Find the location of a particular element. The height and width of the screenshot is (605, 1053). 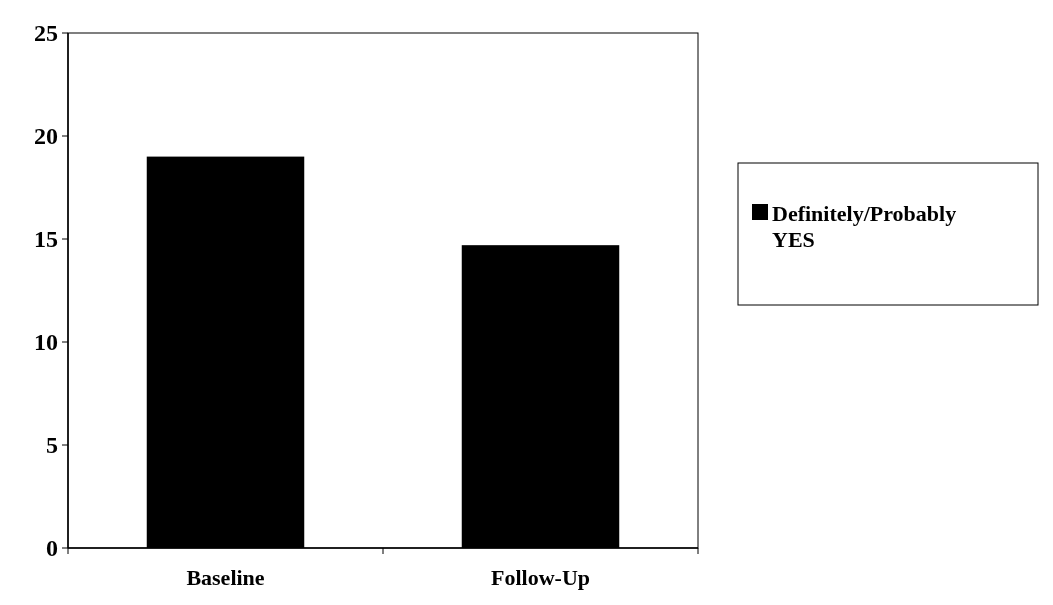

y-tick-label: 25 is located at coordinates (46, 33).